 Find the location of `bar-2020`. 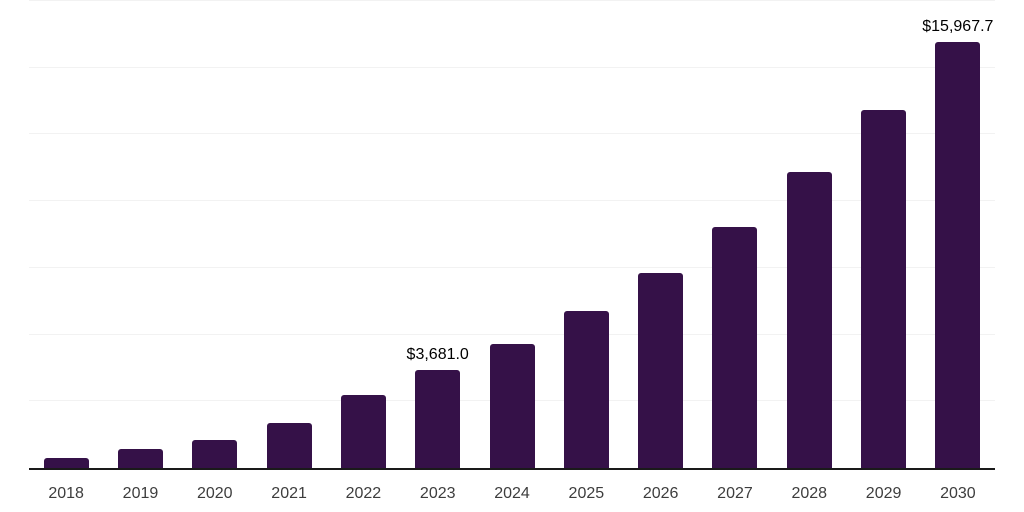

bar-2020 is located at coordinates (215, 454).